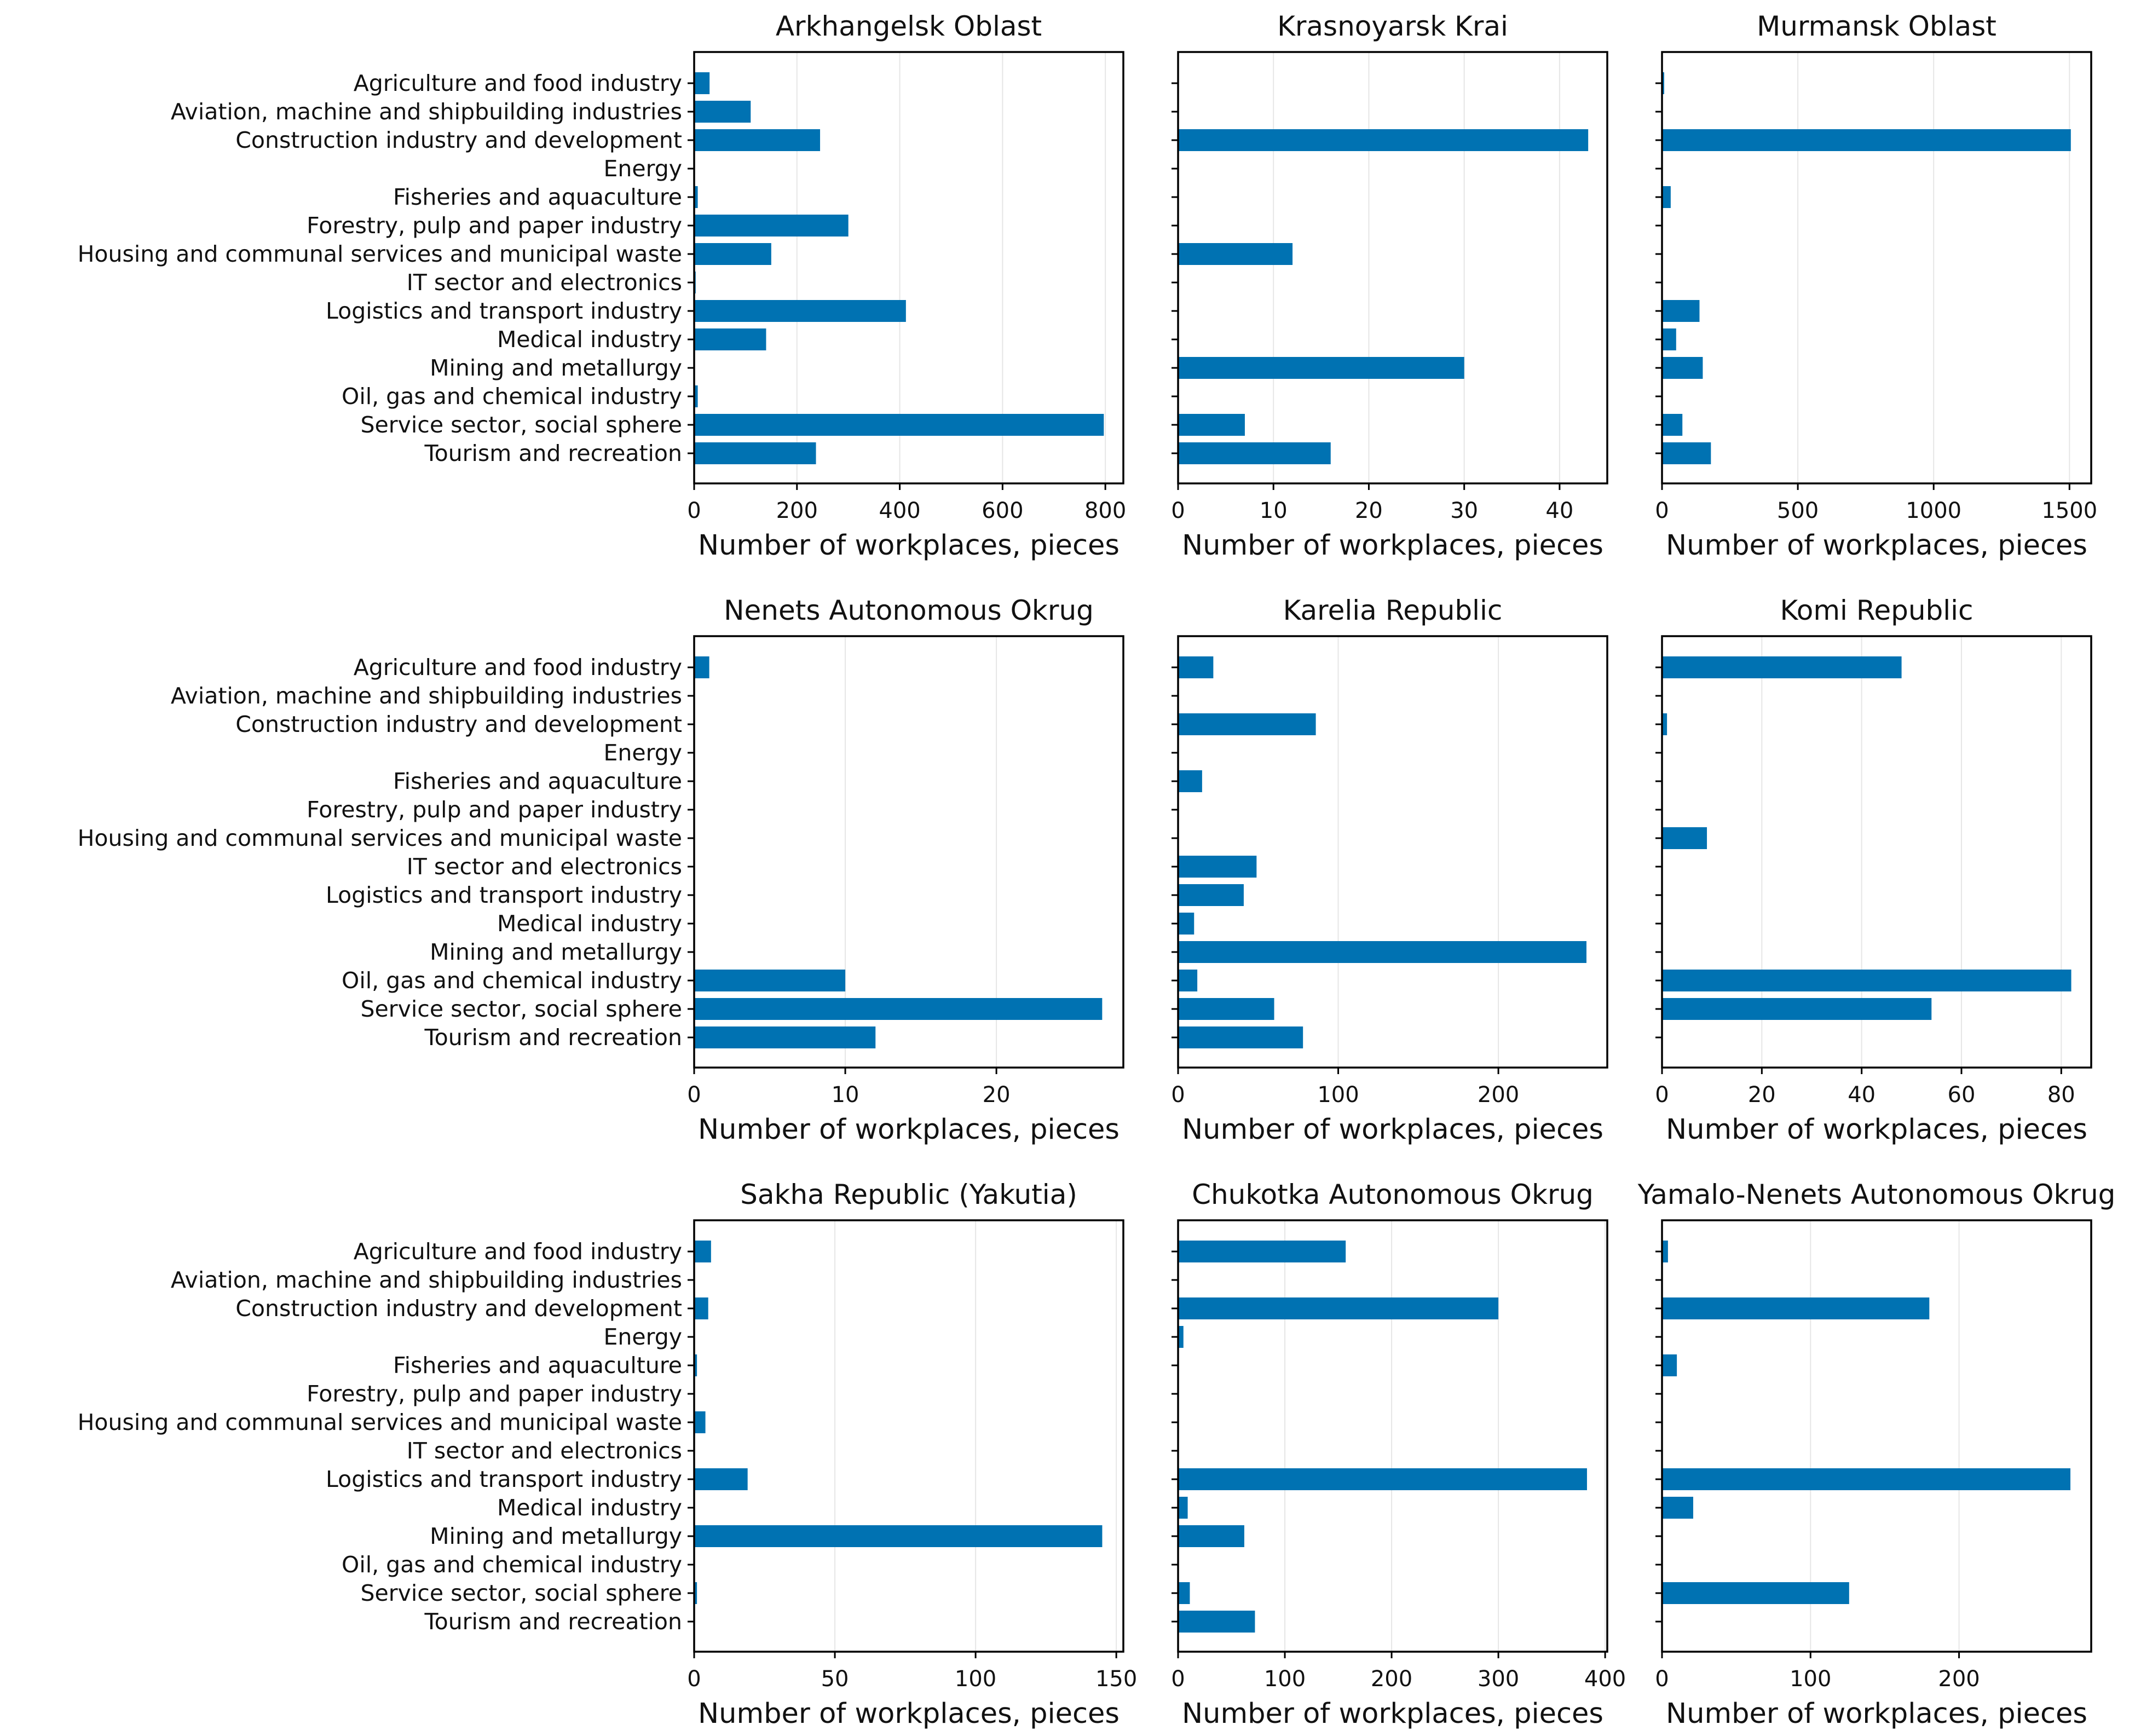 This screenshot has width=2135, height=1736. Describe the element at coordinates (459, 1308) in the screenshot. I see `category-label: Construction industry and development` at that location.